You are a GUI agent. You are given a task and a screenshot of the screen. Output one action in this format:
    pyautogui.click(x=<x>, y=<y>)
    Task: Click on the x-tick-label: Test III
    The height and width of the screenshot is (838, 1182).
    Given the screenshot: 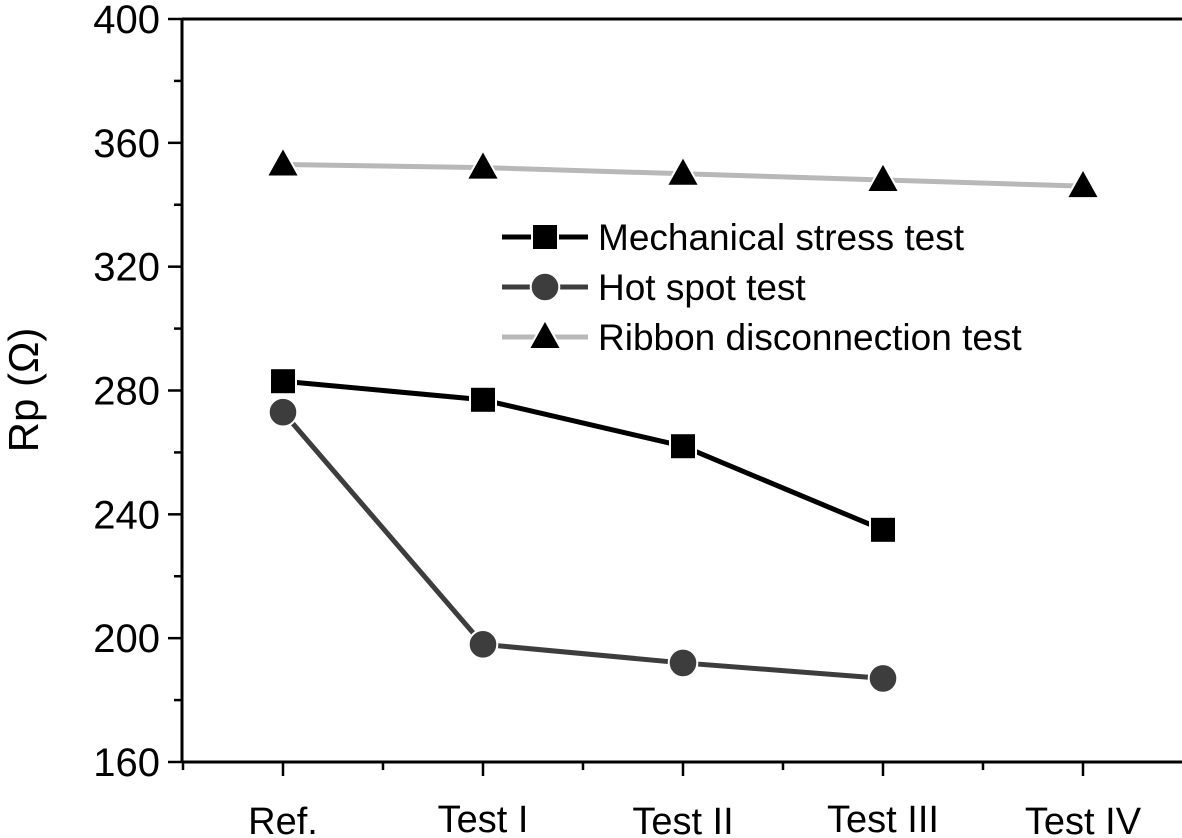 What is the action you would take?
    pyautogui.click(x=883, y=818)
    